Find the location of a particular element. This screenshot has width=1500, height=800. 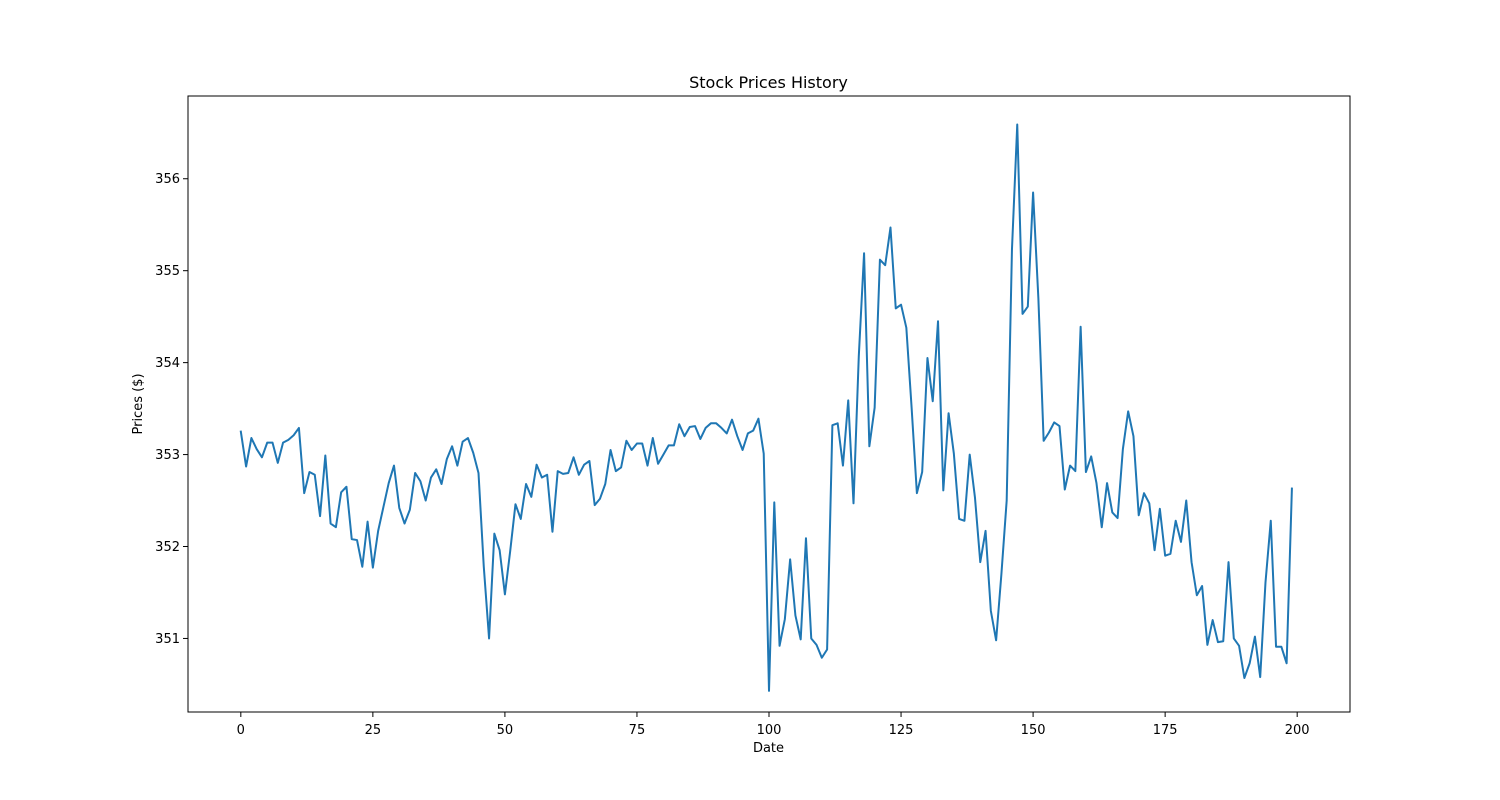

x-tick-label: 0 is located at coordinates (241, 730).